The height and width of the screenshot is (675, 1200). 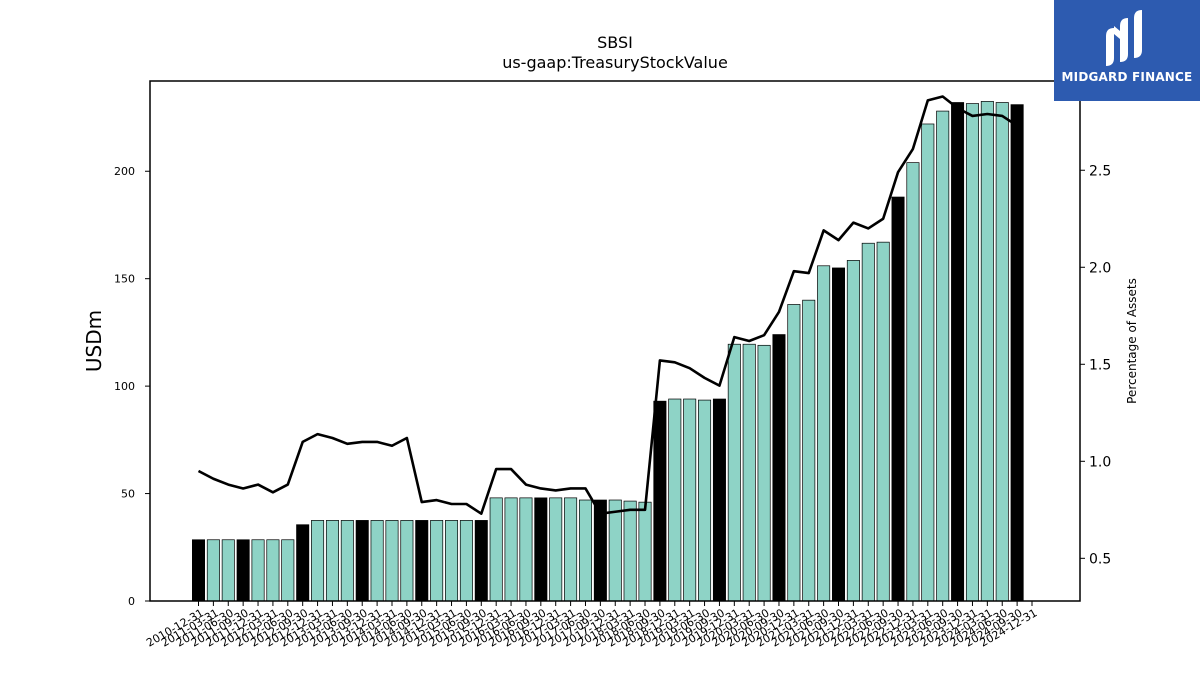 What do you see at coordinates (1100, 268) in the screenshot?
I see `y2-tick-label: 2.0` at bounding box center [1100, 268].